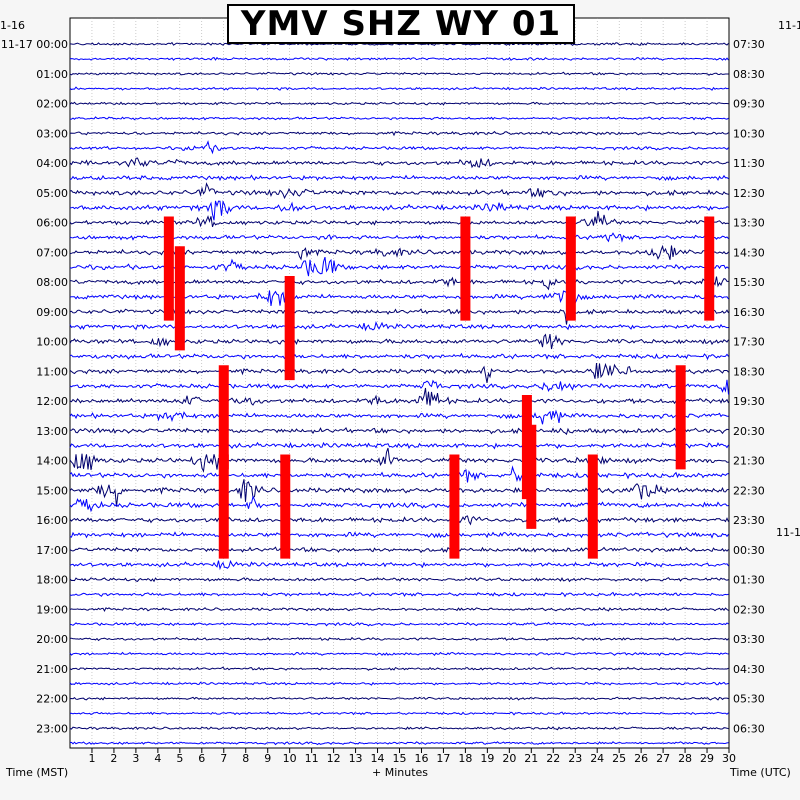  Describe the element at coordinates (52, 74) in the screenshot. I see `left-hour-label: 01:00` at that location.